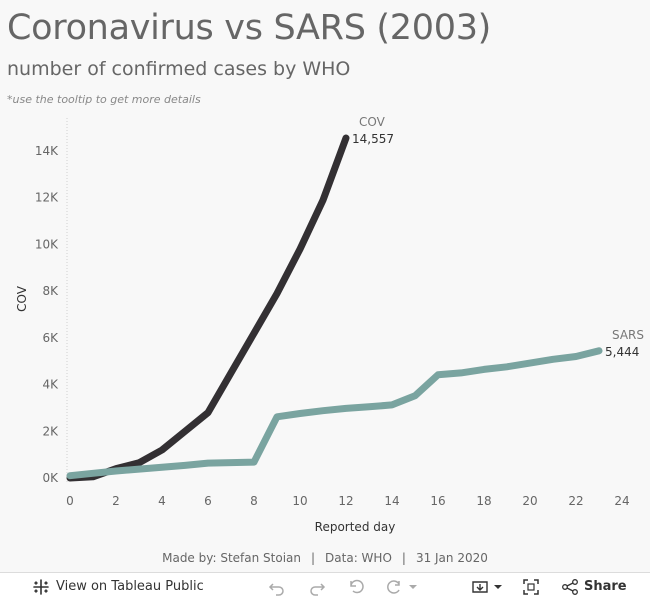 The height and width of the screenshot is (600, 650). I want to click on y-tick-label: 10K, so click(47, 244).